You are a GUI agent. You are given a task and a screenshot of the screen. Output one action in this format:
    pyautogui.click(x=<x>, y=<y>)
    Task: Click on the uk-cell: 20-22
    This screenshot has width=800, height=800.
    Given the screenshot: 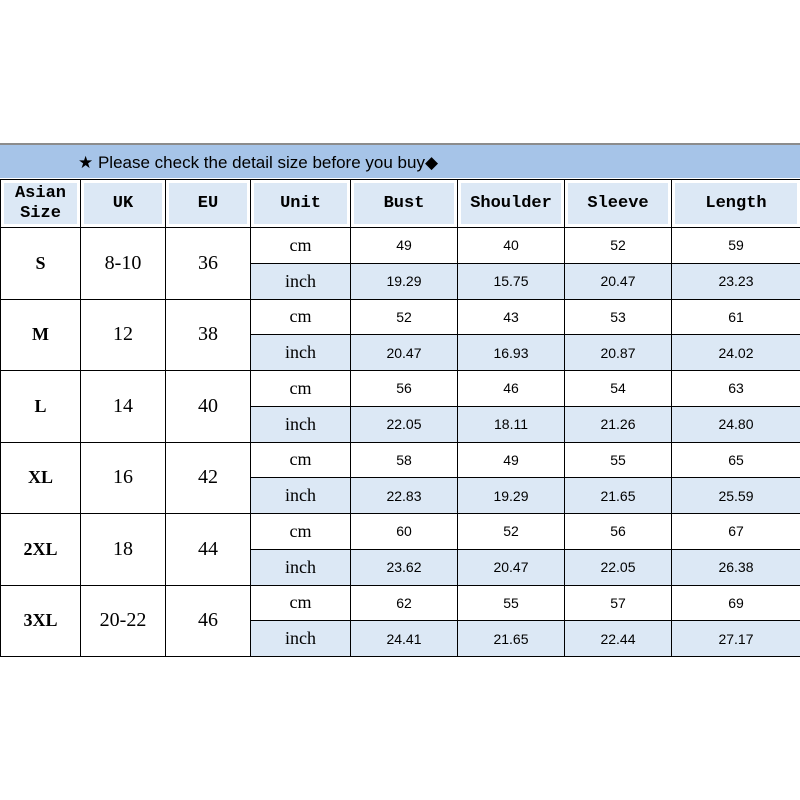 What is the action you would take?
    pyautogui.click(x=123, y=620)
    